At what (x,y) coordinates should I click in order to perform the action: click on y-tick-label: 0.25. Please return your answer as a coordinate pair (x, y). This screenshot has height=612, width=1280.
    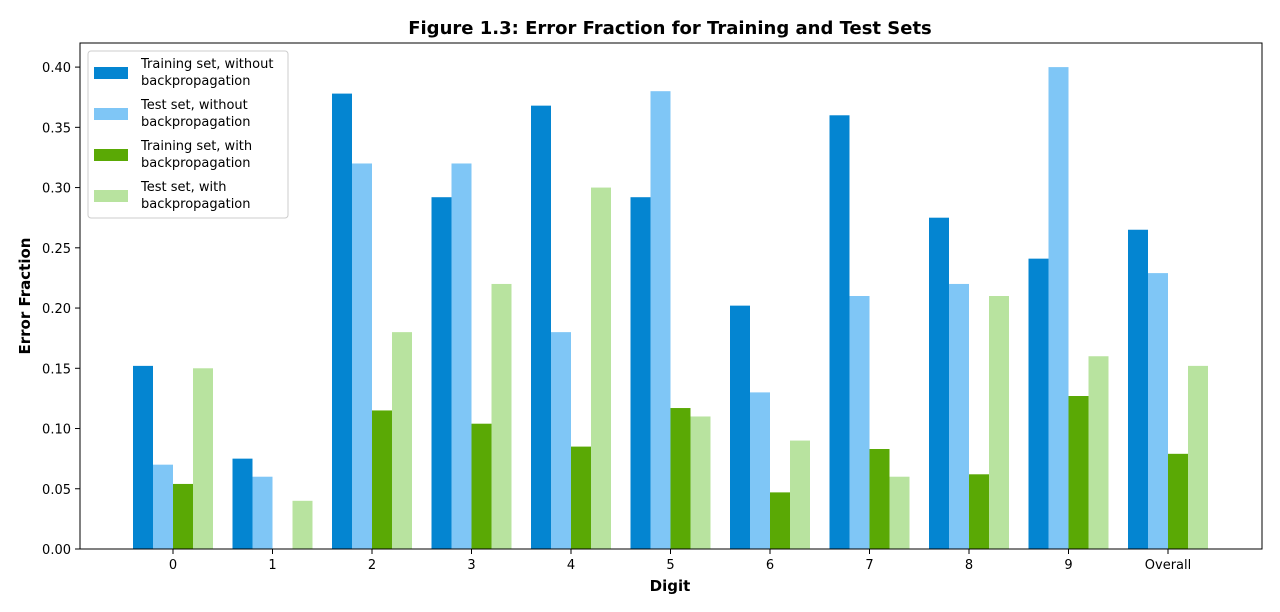
    Looking at the image, I should click on (56, 249).